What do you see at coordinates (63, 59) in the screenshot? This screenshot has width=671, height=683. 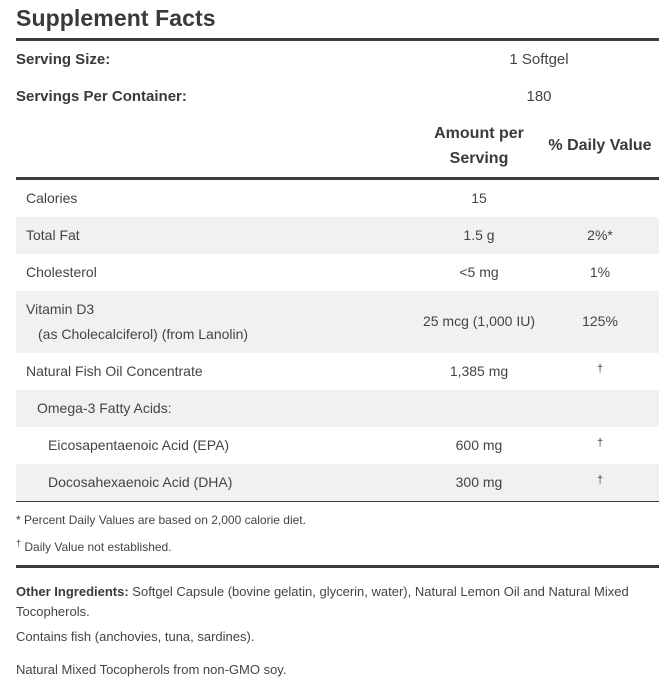 I see `serving-size-label: Serving Size:` at bounding box center [63, 59].